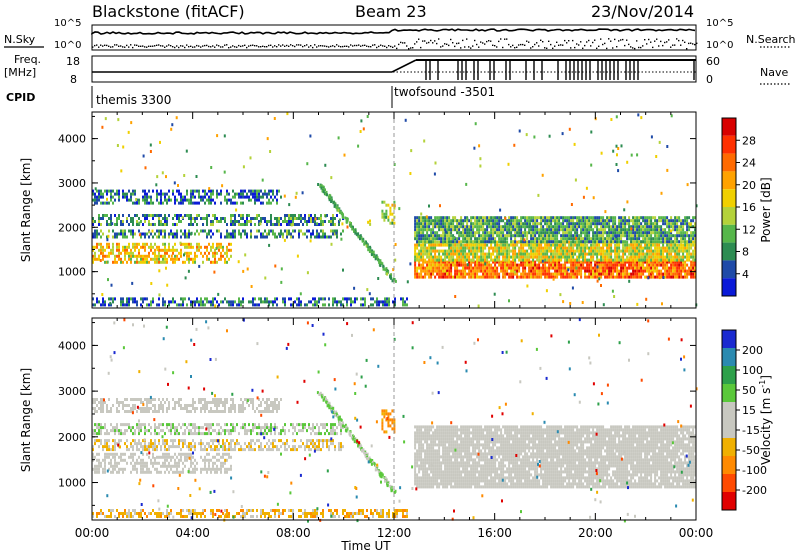 The image size is (800, 554). I want to click on colorbar-tick-label: 8, so click(745, 252).